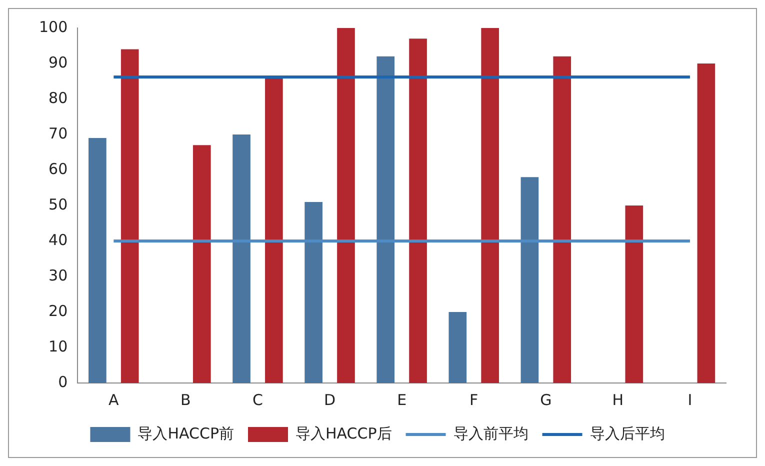 The image size is (765, 466). I want to click on x-tick-label: I, so click(690, 399).